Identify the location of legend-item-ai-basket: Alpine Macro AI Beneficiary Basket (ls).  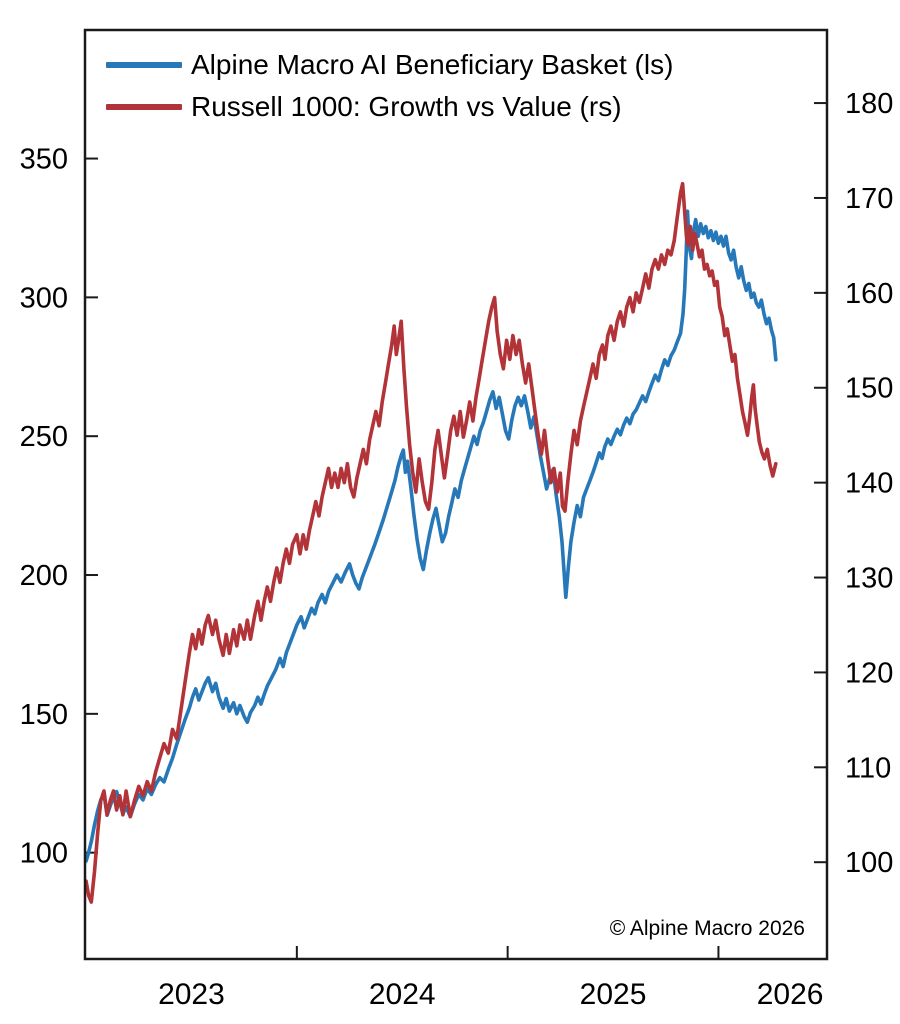
(389, 64).